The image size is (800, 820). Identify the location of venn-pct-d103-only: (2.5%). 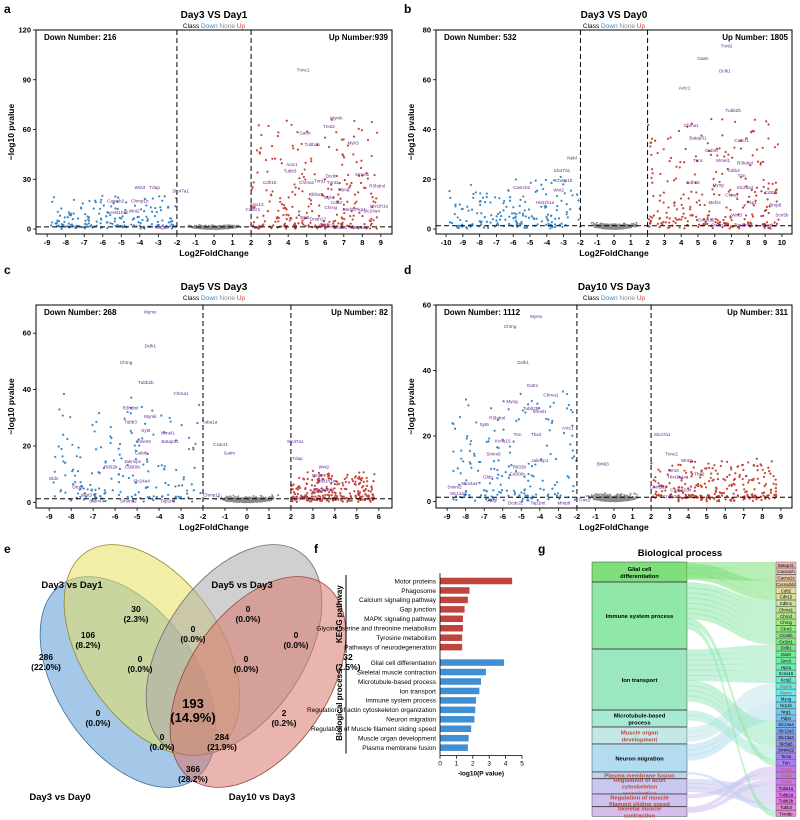
(347, 667).